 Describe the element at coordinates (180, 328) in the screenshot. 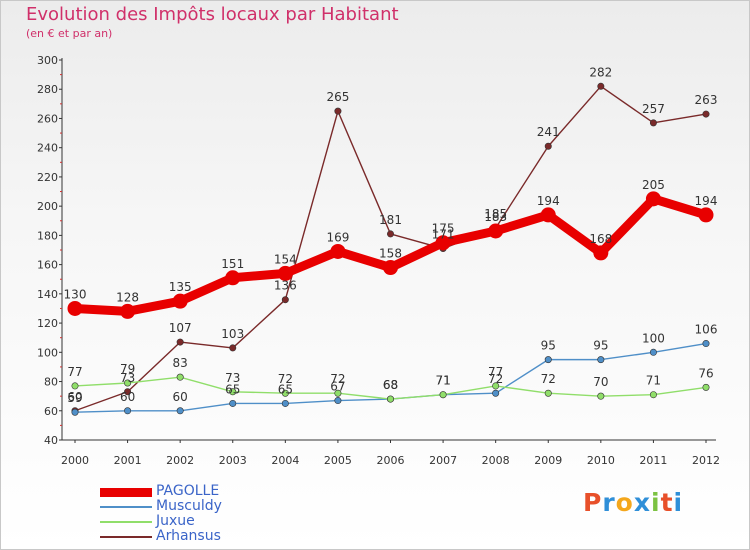

I see `data-label: 107` at that location.